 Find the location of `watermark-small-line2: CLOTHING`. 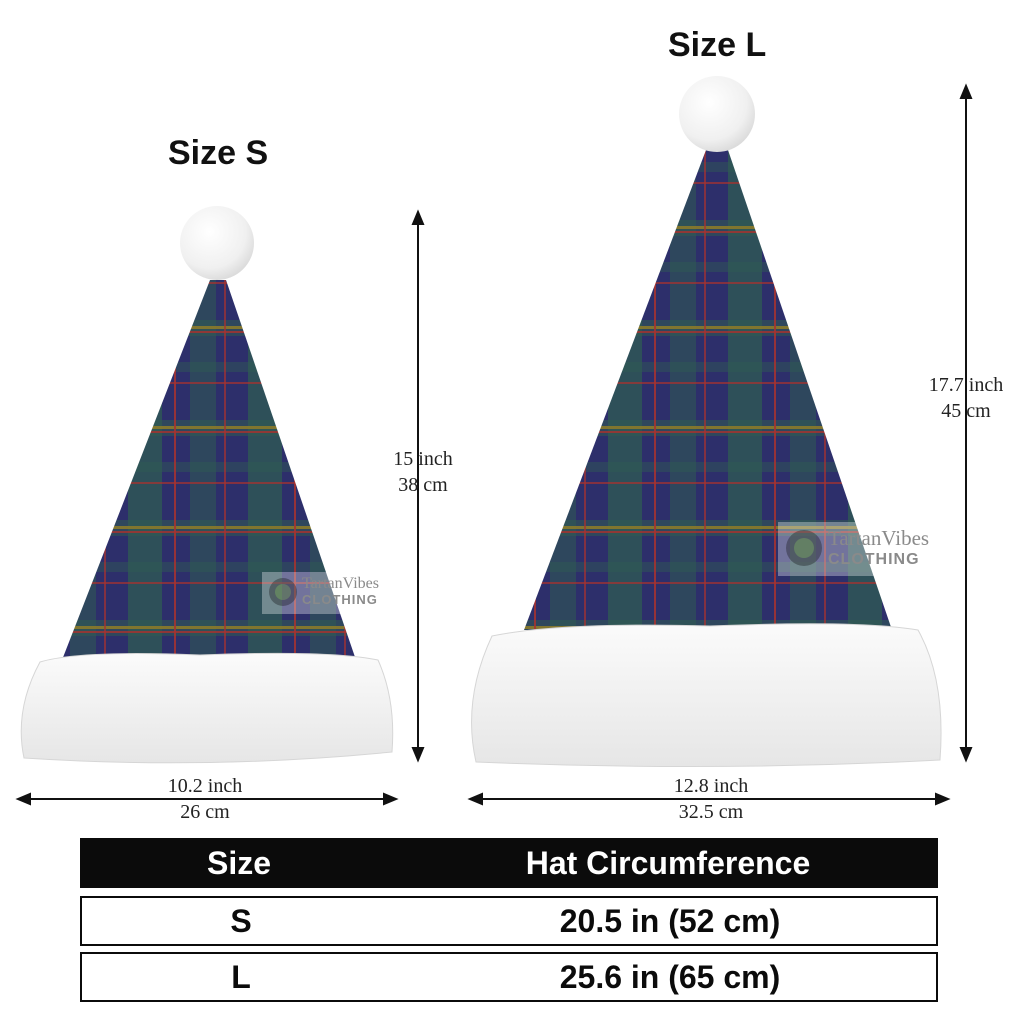

watermark-small-line2: CLOTHING is located at coordinates (340, 599).